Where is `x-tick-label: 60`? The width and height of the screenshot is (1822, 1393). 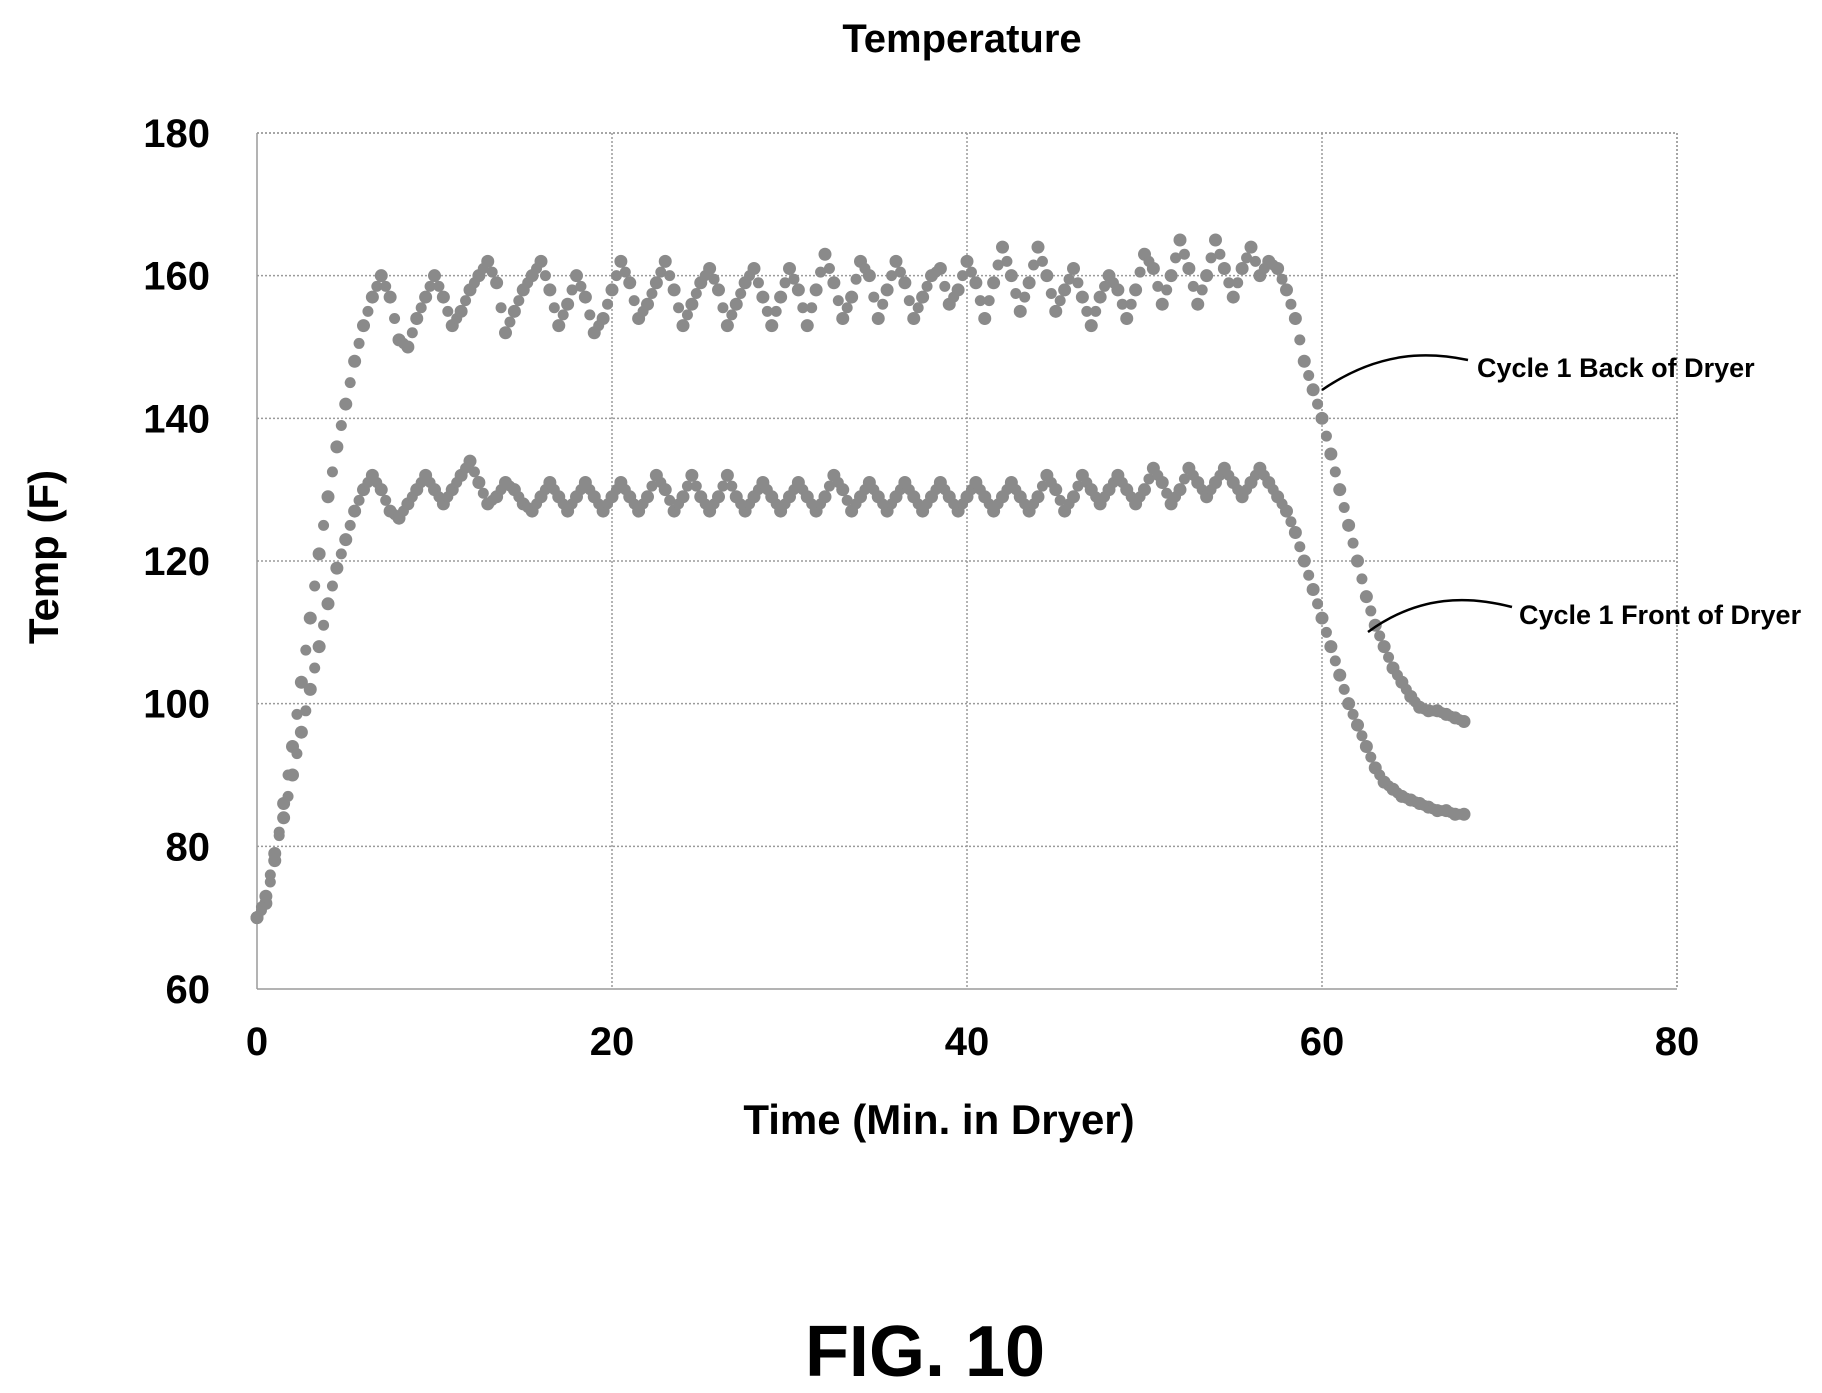 x-tick-label: 60 is located at coordinates (1322, 1042).